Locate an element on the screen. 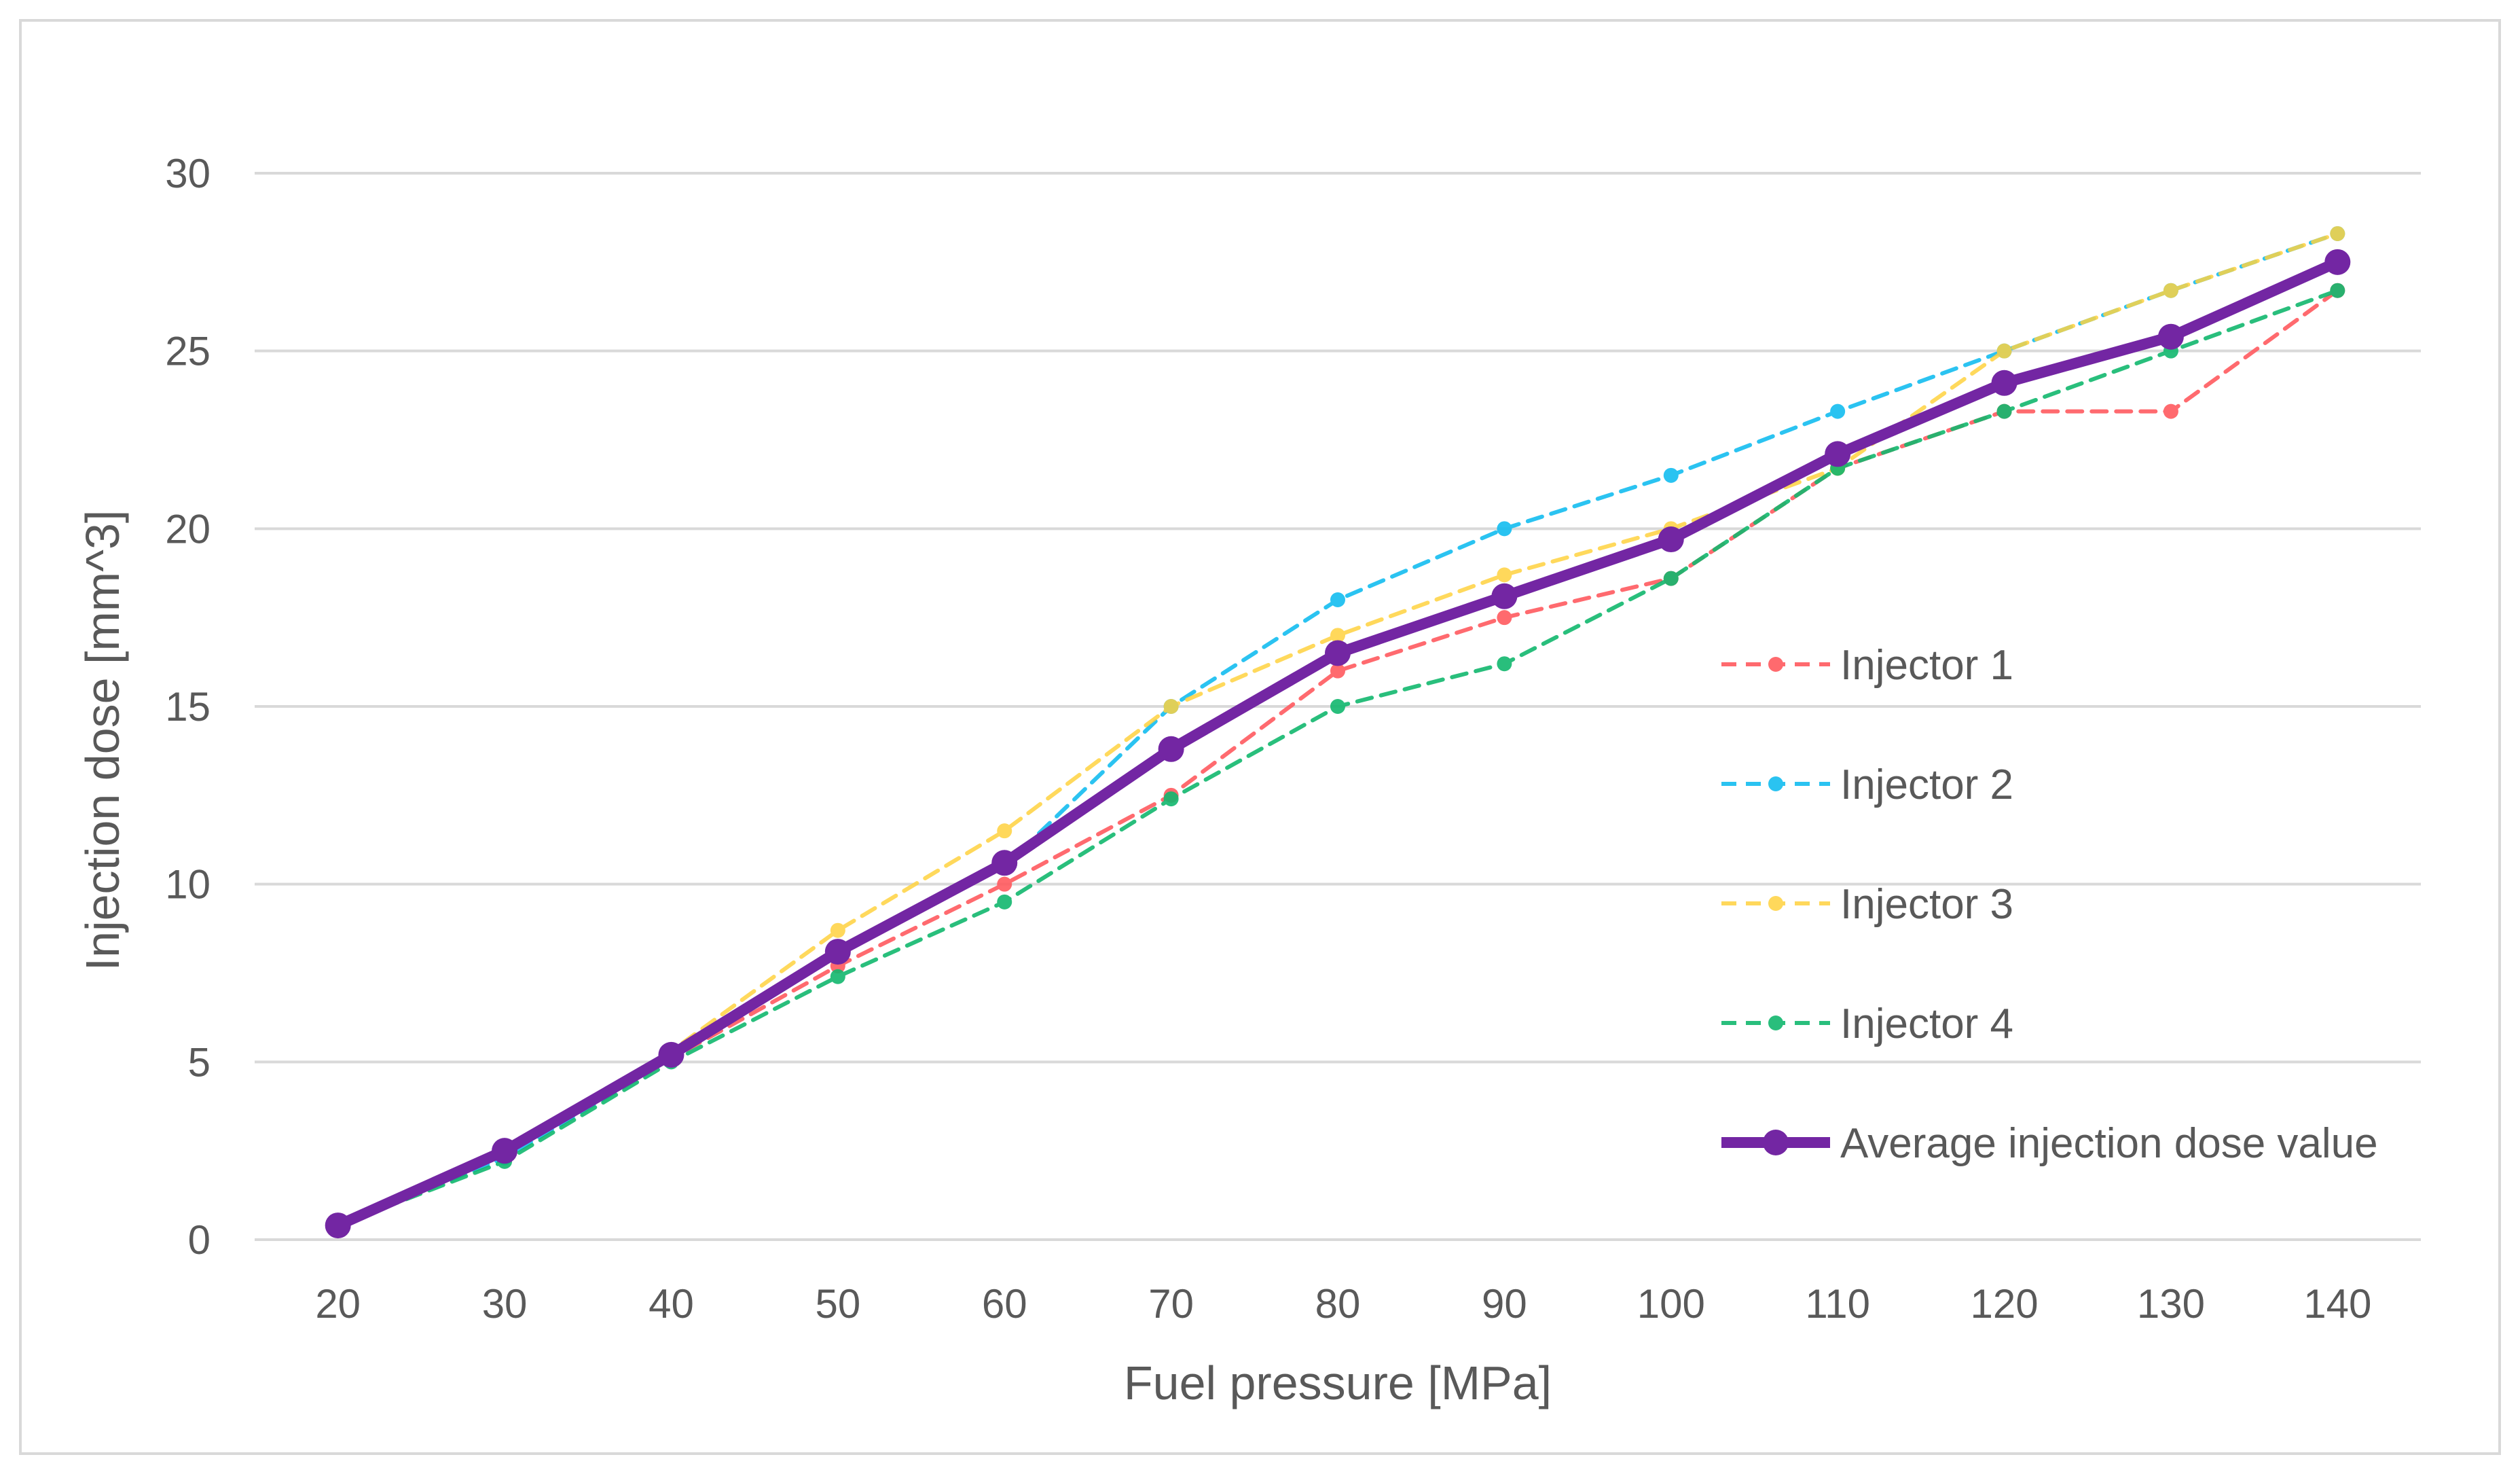 The width and height of the screenshot is (2520, 1474). legend-label: Injector 2 is located at coordinates (1926, 784).